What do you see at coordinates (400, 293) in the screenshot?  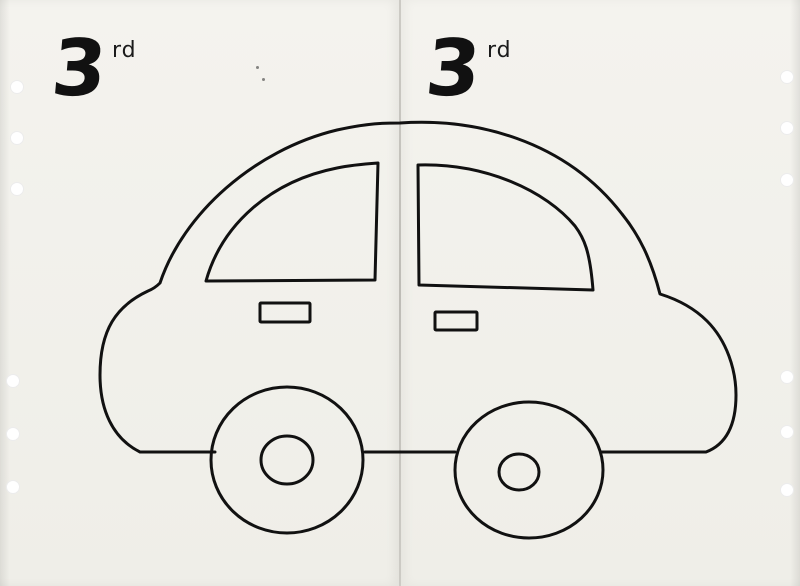 I see `page-fold-line` at bounding box center [400, 293].